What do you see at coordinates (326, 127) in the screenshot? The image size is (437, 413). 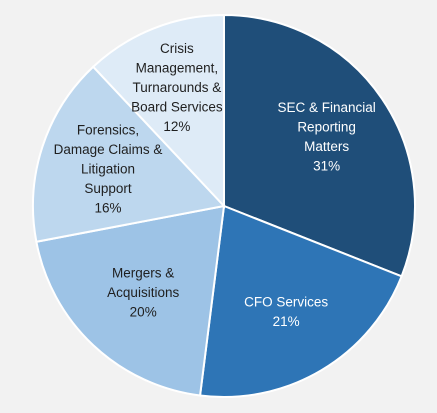 I see `slice-label-line: Reporting` at bounding box center [326, 127].